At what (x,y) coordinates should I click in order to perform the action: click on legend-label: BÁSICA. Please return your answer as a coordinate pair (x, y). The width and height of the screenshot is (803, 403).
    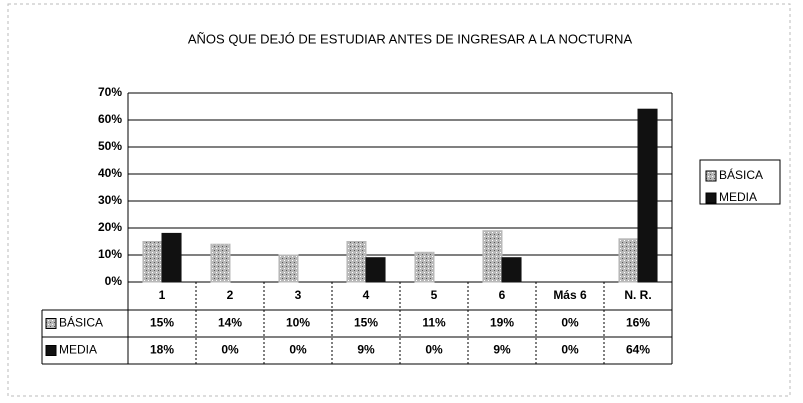
    Looking at the image, I should click on (741, 174).